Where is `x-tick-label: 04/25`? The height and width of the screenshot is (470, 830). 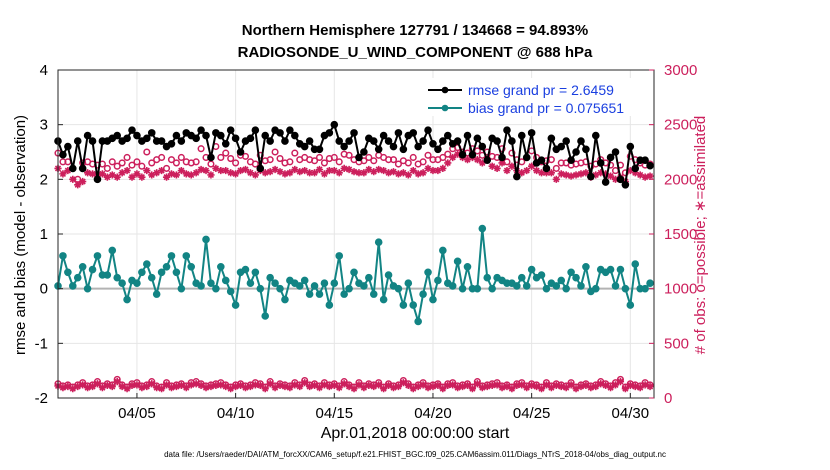
x-tick-label: 04/25 is located at coordinates (532, 413).